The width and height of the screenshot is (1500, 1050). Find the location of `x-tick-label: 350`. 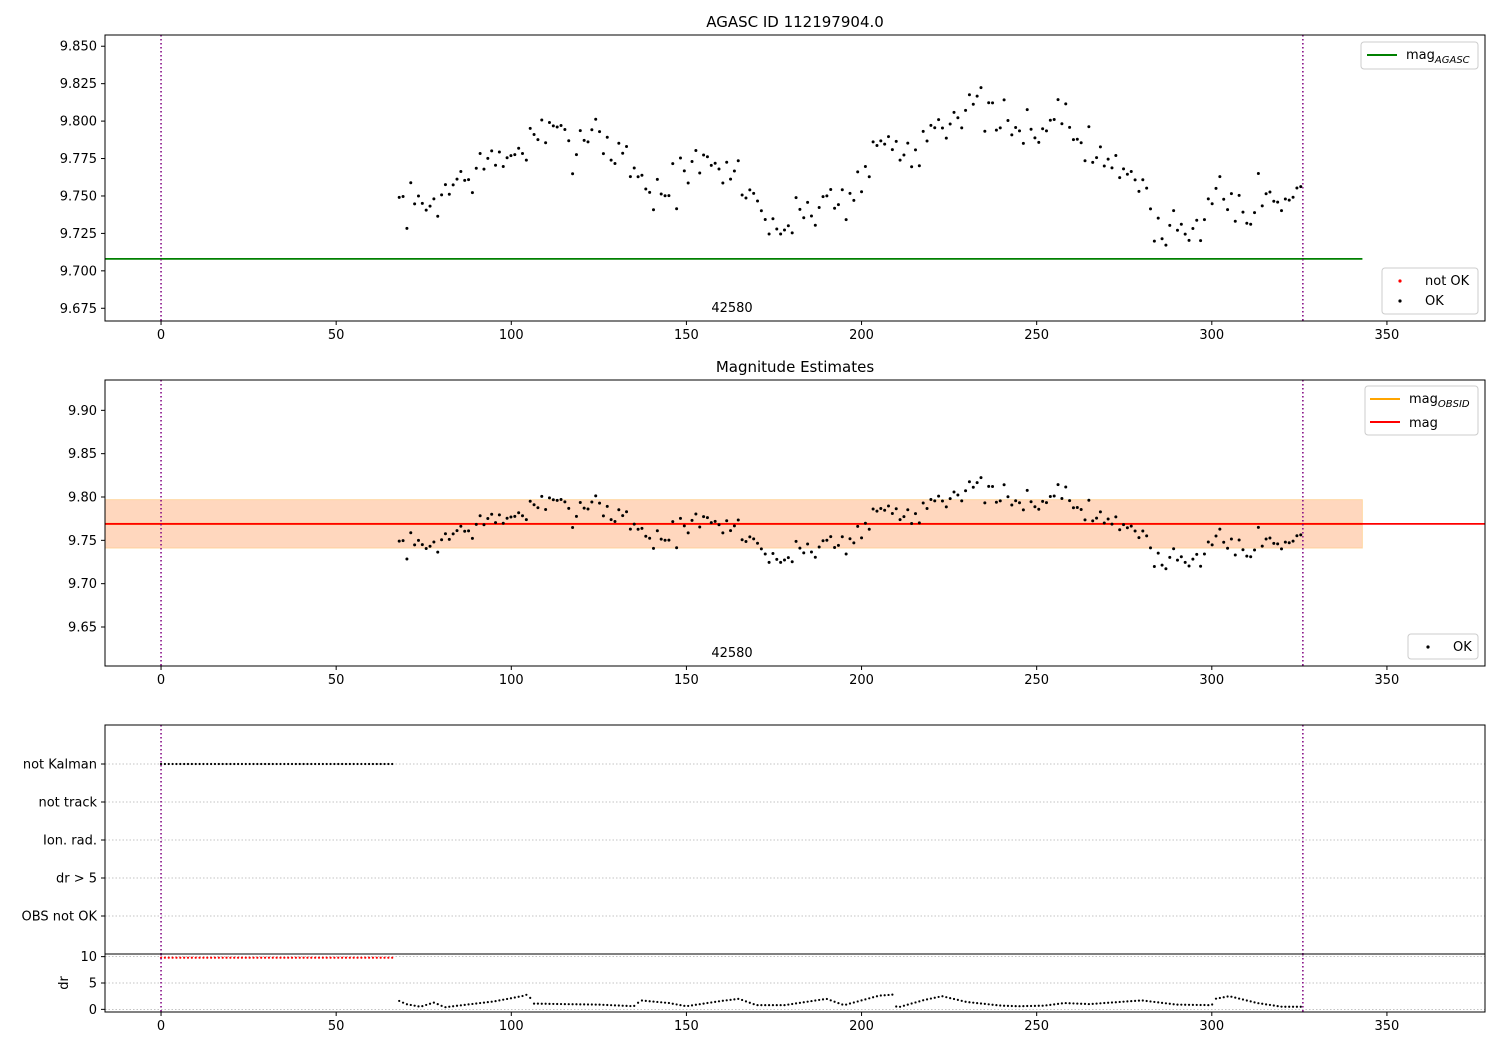

x-tick-label: 350 is located at coordinates (1387, 1026).